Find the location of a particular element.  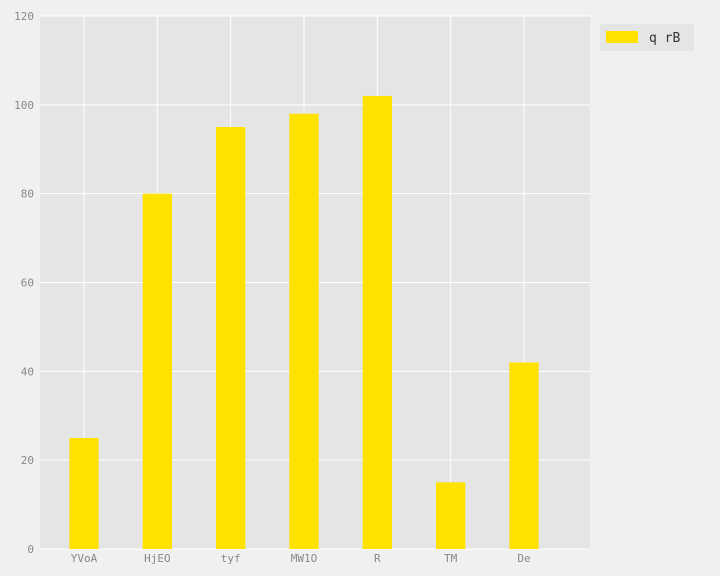

x-tick-label: HjEO is located at coordinates (157, 558).